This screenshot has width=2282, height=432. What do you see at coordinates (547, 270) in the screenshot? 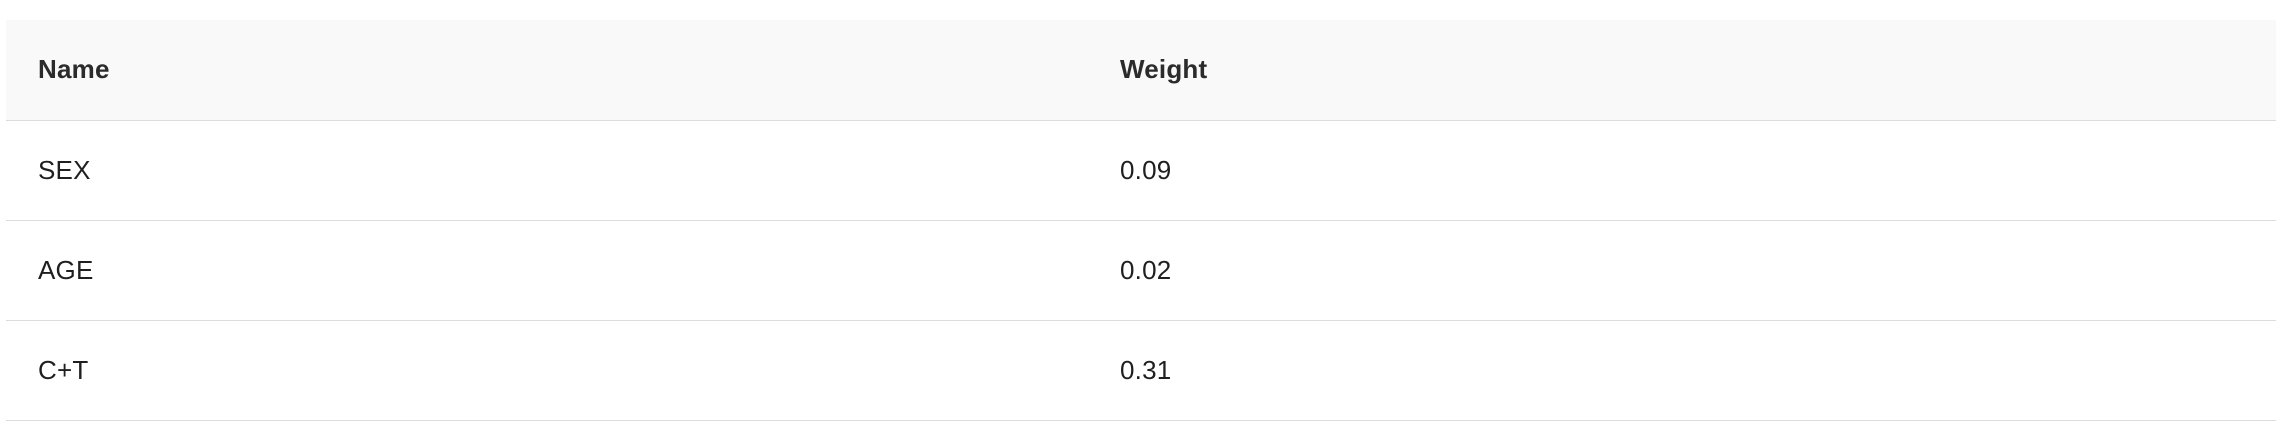
I see `cell-name: AGE` at bounding box center [547, 270].